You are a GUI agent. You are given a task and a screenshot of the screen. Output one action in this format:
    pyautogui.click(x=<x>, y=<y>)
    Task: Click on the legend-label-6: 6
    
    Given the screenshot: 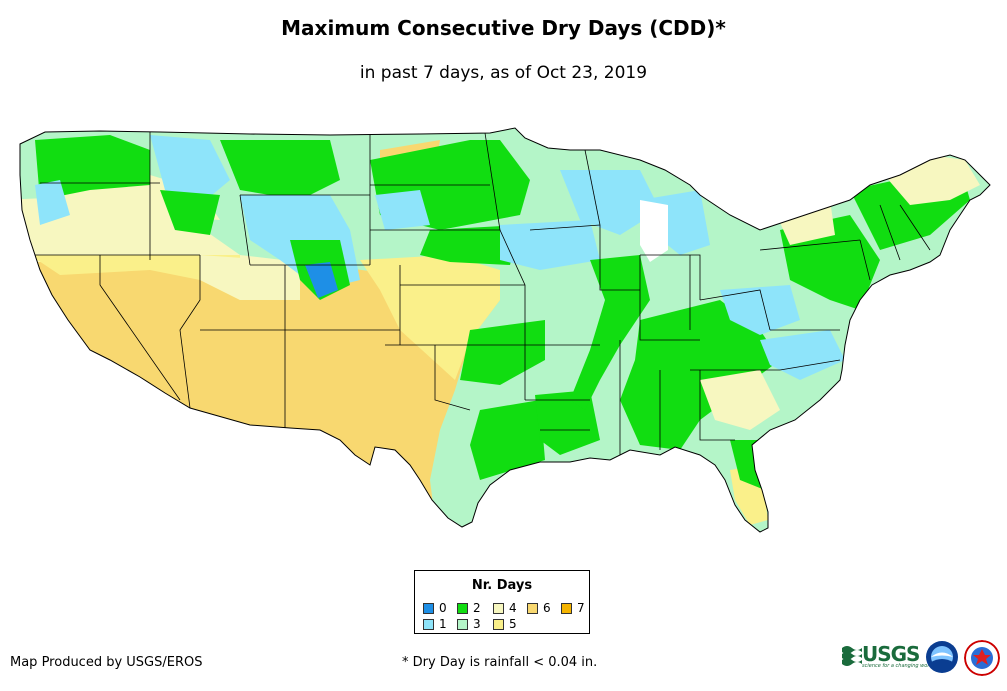 What is the action you would take?
    pyautogui.click(x=547, y=608)
    